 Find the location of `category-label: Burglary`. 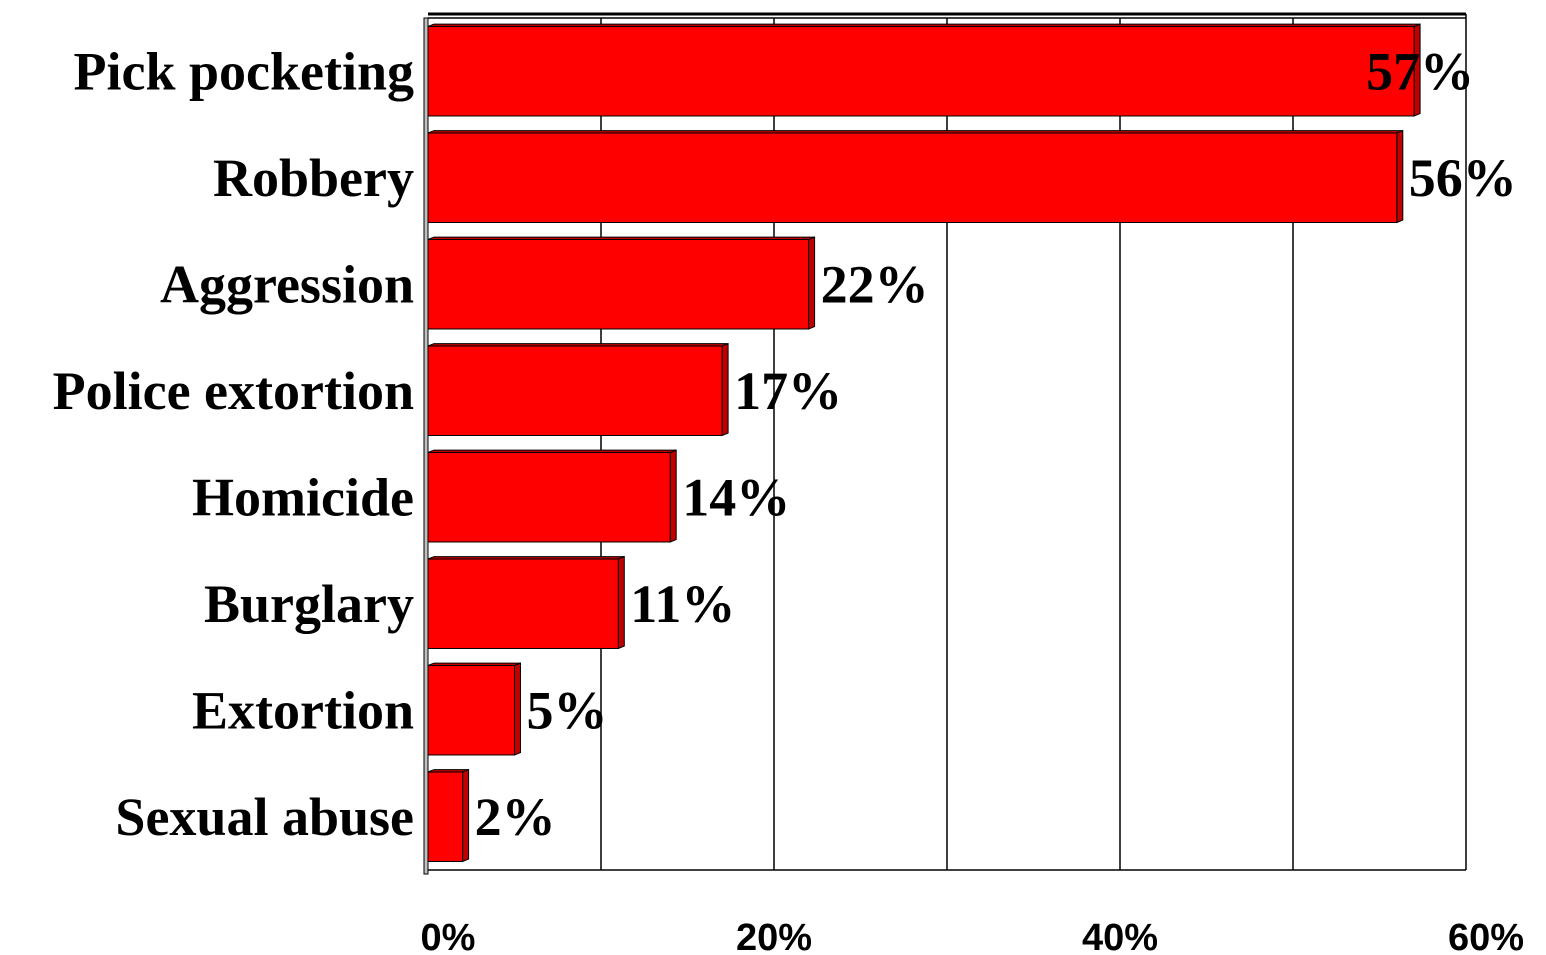

category-label: Burglary is located at coordinates (309, 604).